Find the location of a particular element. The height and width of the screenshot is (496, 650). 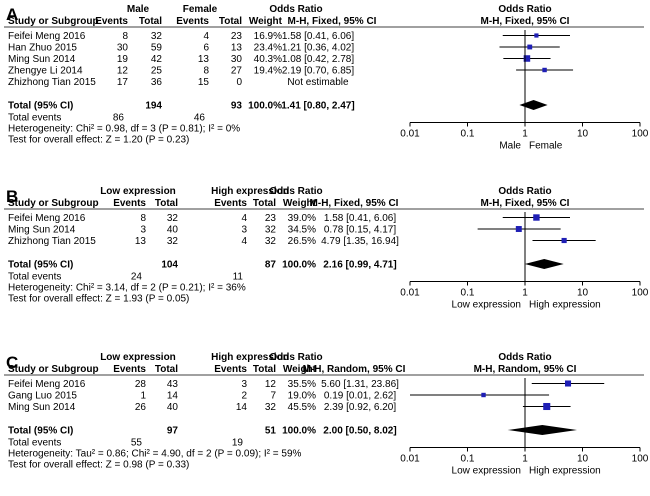

total-weight: 100.0% is located at coordinates (299, 265).